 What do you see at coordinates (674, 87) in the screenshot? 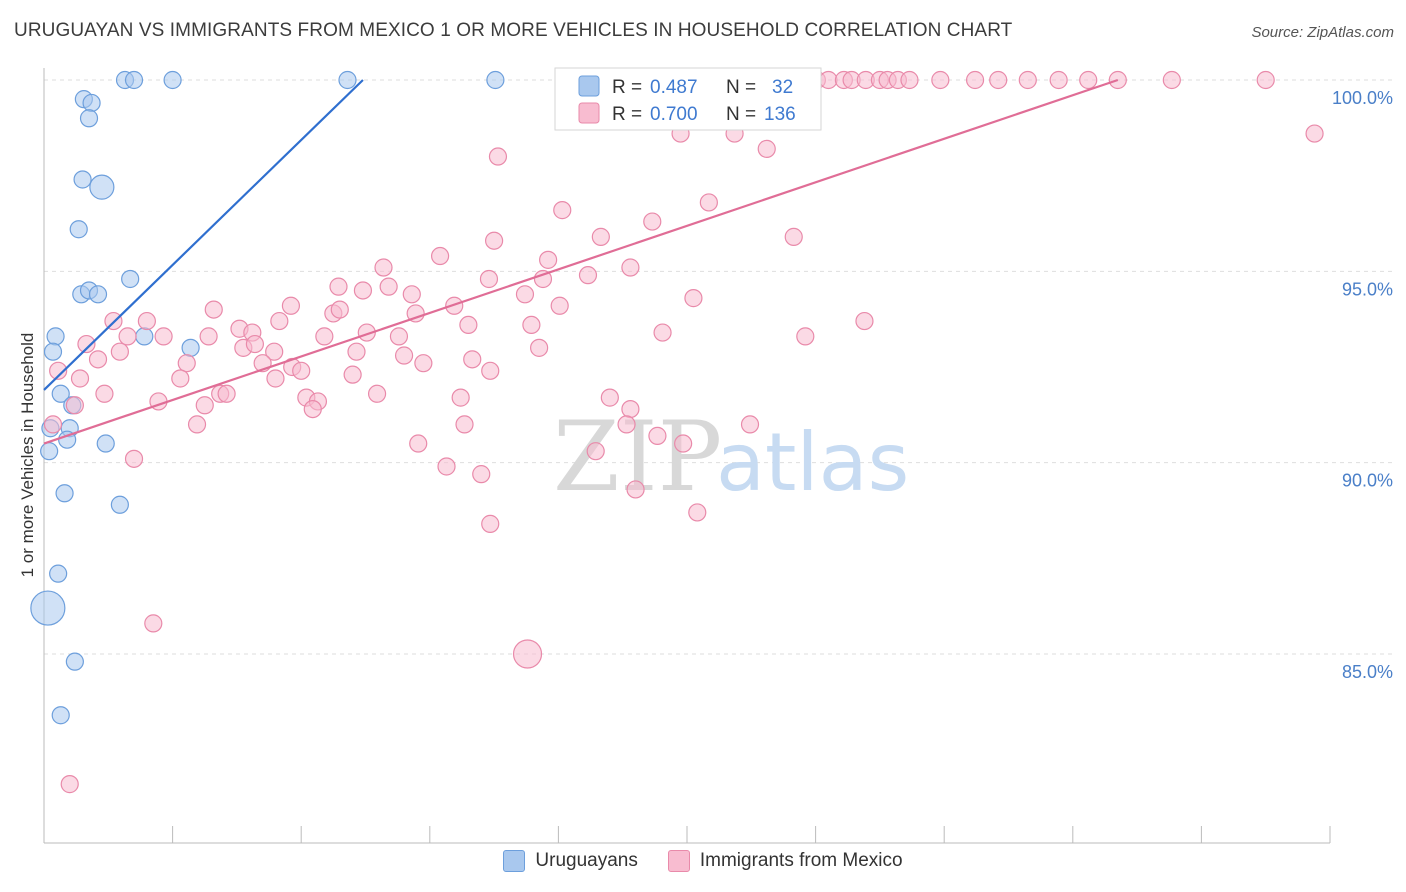
I see `stats-r-value-1: 0.487` at bounding box center [674, 87].